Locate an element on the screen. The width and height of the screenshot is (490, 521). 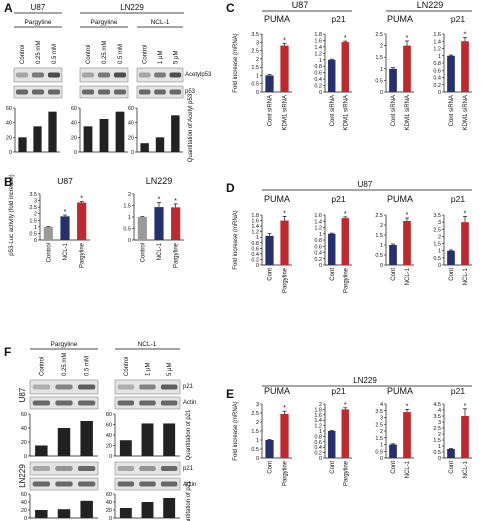
y-tick-label: 1.8 is located at coordinates (318, 410).